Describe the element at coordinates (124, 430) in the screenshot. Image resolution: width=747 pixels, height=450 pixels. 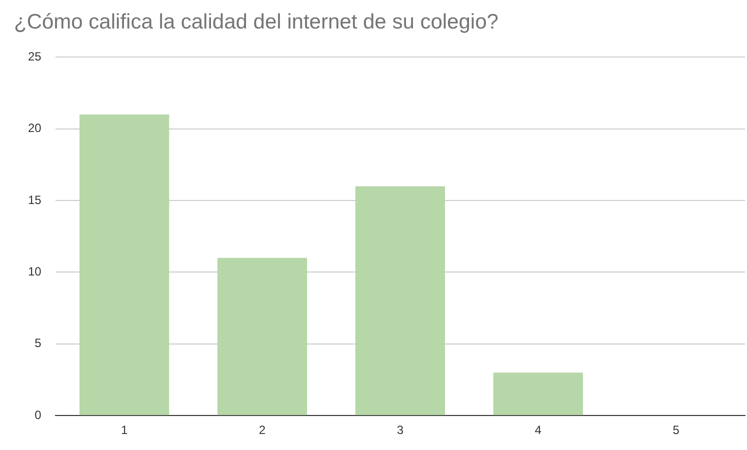
I see `x-tick-label: 1` at that location.